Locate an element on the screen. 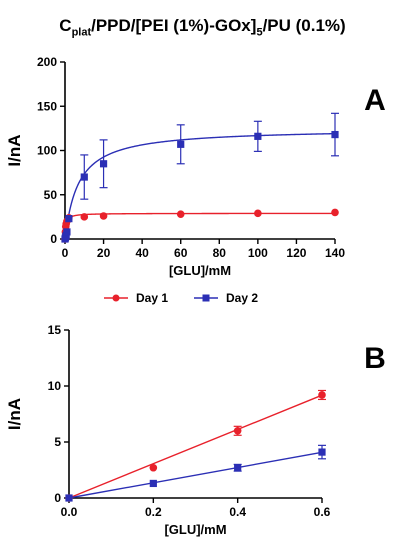  legend-item-day-2: Day 2 is located at coordinates (226, 298).